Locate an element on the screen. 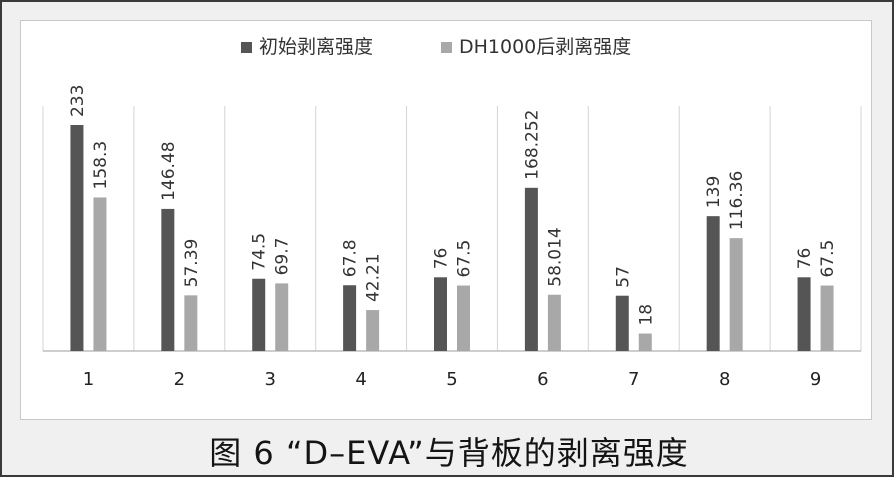 This screenshot has height=477, width=894. bar-series1-cat8 is located at coordinates (713, 283).